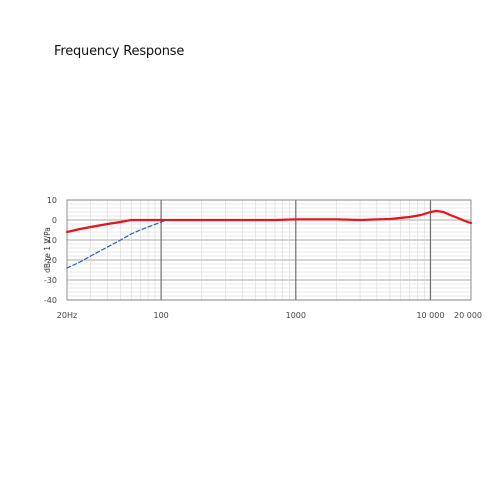 The image size is (500, 500). What do you see at coordinates (296, 315) in the screenshot?
I see `x-tick-label: 1000` at bounding box center [296, 315].